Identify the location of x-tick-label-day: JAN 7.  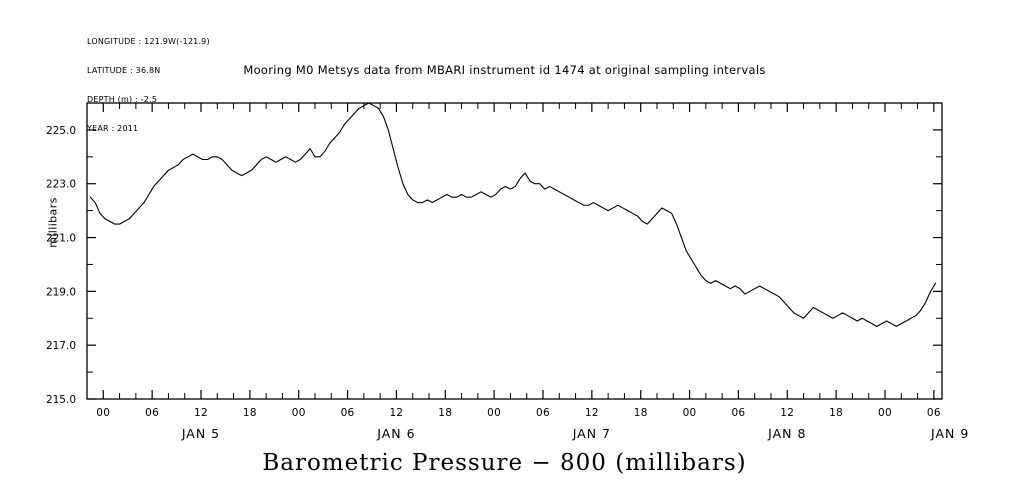
(591, 433).